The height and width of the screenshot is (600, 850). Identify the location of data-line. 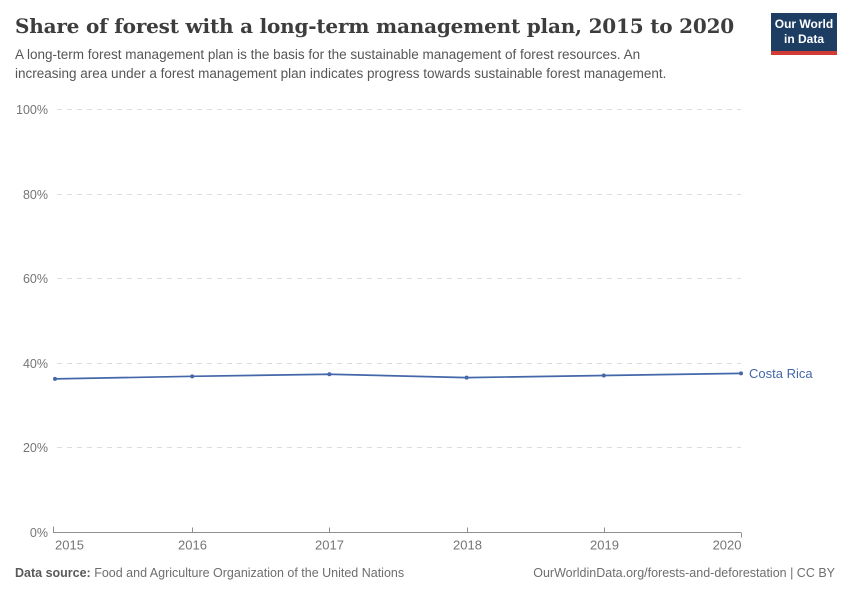
(398, 376).